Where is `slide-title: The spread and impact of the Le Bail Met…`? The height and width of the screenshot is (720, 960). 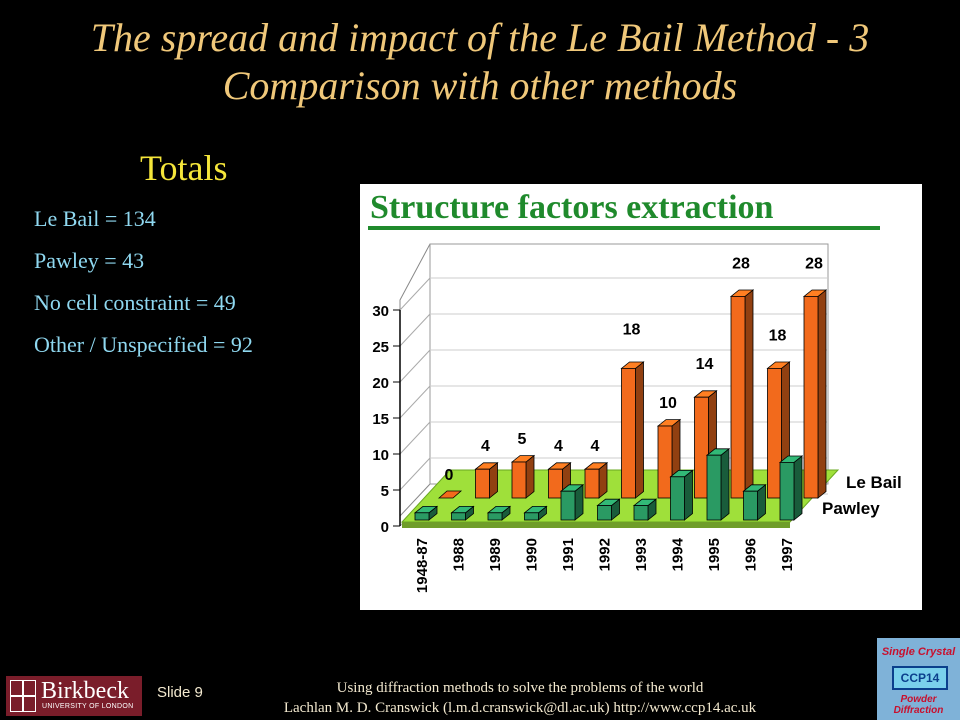
slide-title: The spread and impact of the Le Bail Met… is located at coordinates (480, 62).